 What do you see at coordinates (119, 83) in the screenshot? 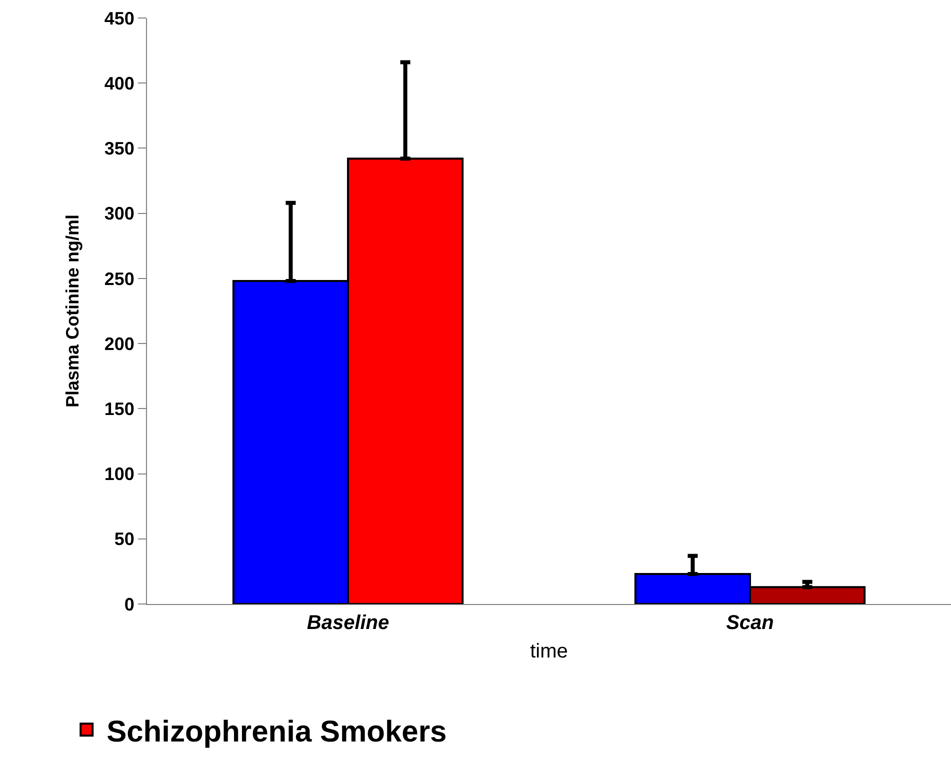
I see `y-tick-label: 400` at bounding box center [119, 83].